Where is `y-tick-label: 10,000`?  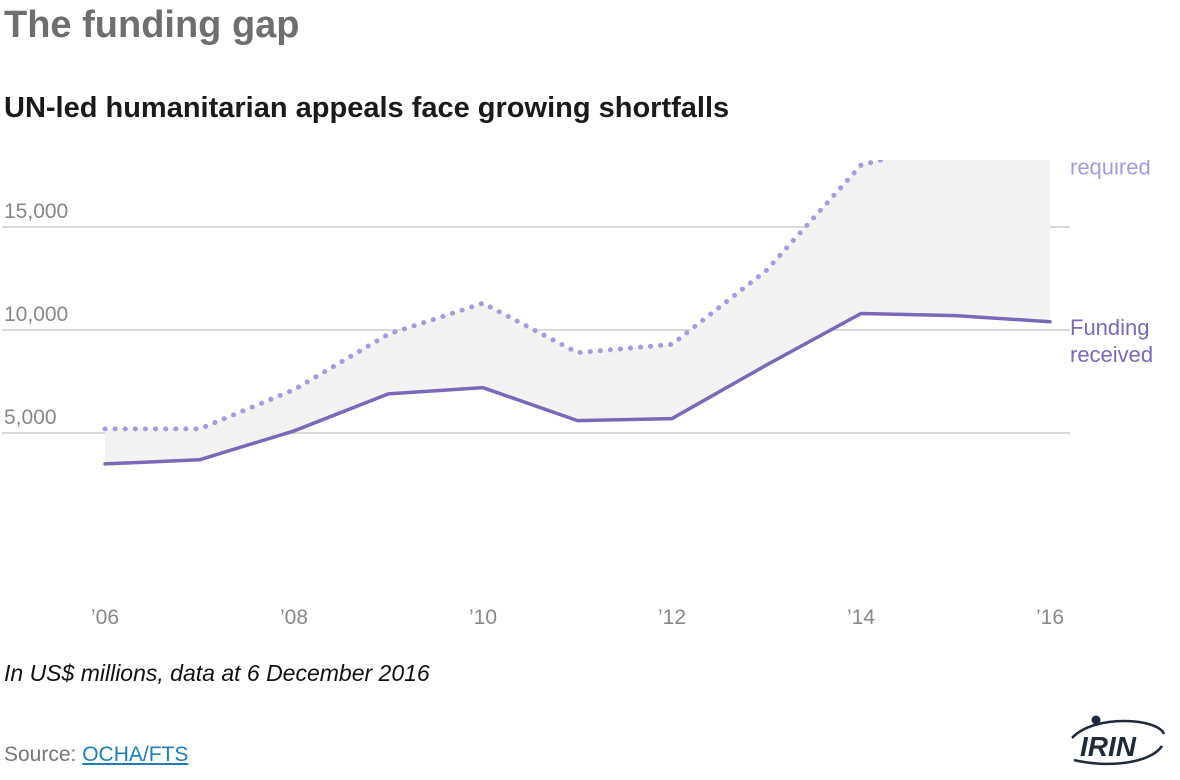 y-tick-label: 10,000 is located at coordinates (36, 314).